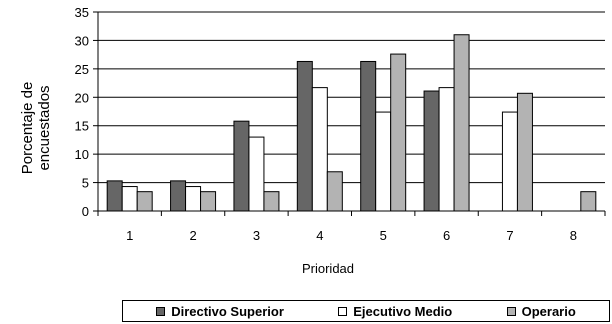 The width and height of the screenshot is (612, 324). Describe the element at coordinates (256, 235) in the screenshot. I see `x-tick-label: 3` at that location.